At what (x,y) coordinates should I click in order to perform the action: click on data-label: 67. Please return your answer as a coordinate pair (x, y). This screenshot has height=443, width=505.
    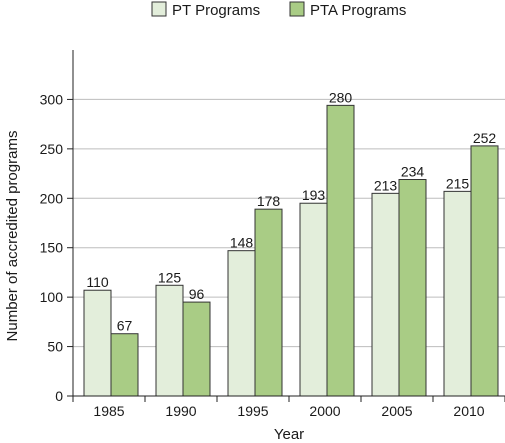
    Looking at the image, I should click on (125, 326).